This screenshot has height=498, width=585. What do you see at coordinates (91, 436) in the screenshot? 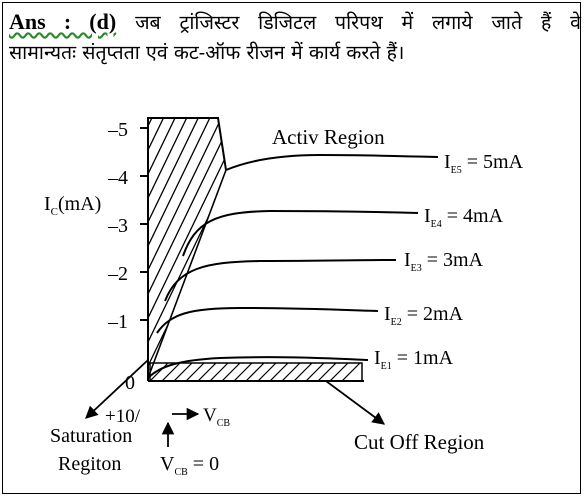
I see `saturation-label-line2: Saturation` at bounding box center [91, 436].